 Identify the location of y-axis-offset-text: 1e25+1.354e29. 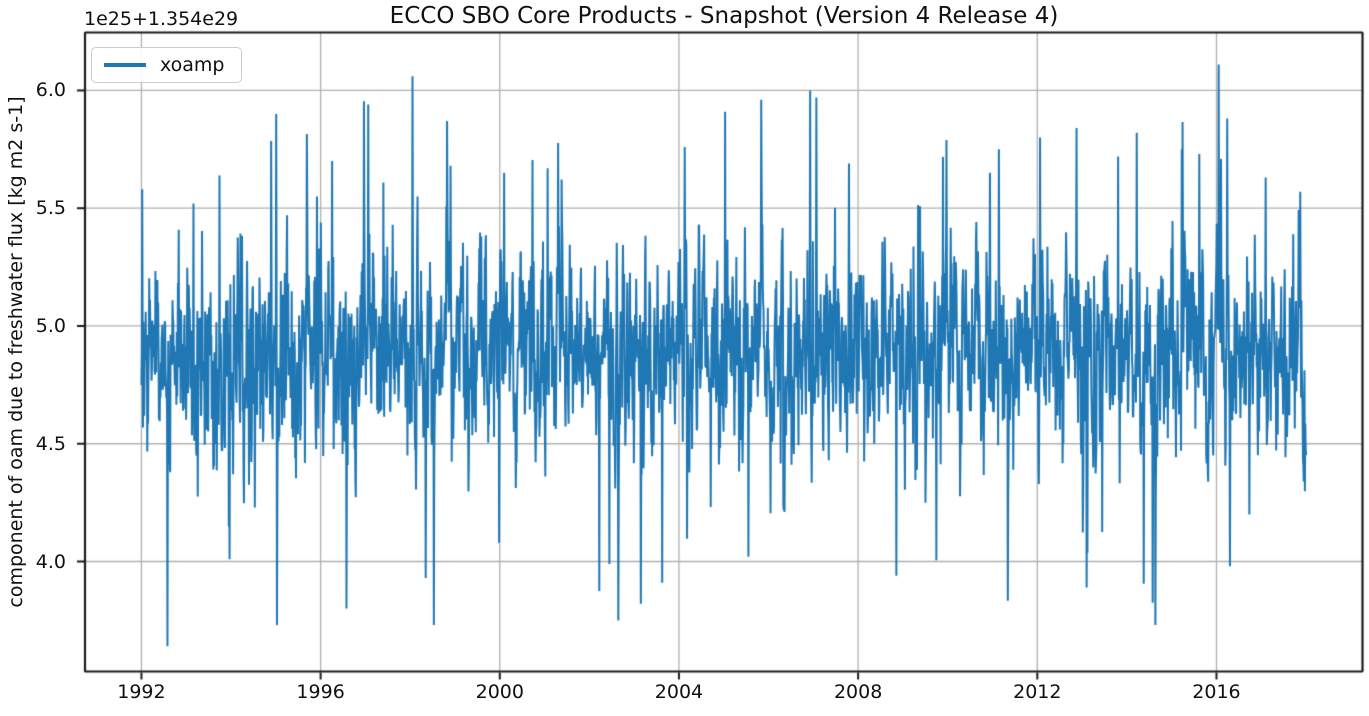
(161, 19).